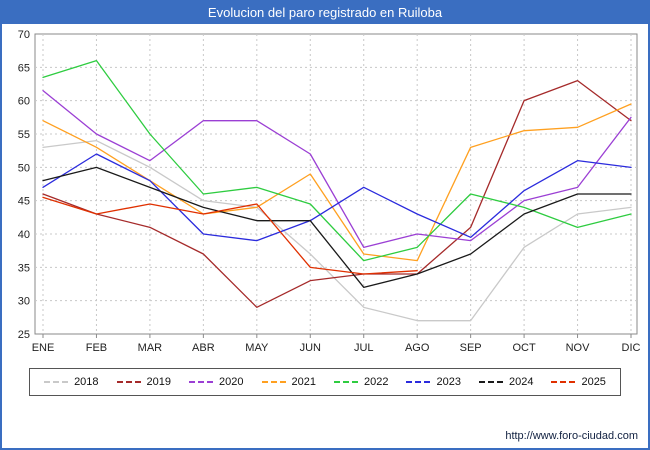 This screenshot has height=450, width=650. Describe the element at coordinates (433, 382) in the screenshot. I see `legend-item-2023: 2023` at that location.